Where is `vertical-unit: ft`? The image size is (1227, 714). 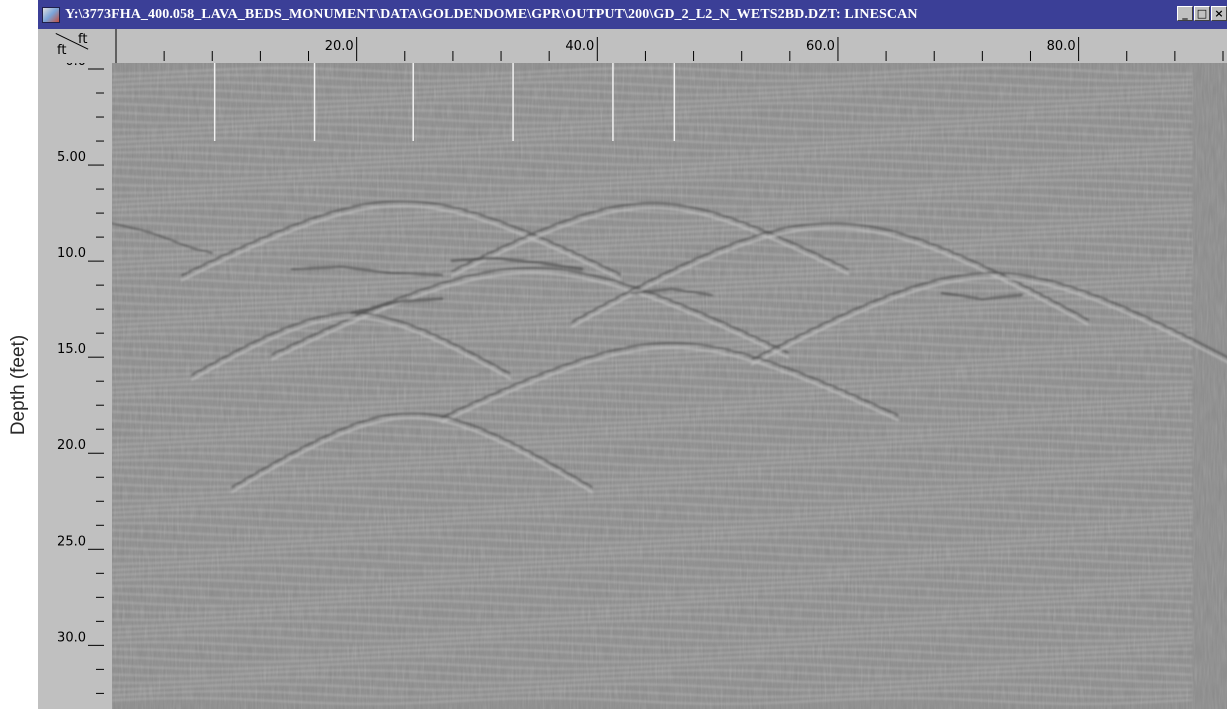 vertical-unit: ft is located at coordinates (62, 50).